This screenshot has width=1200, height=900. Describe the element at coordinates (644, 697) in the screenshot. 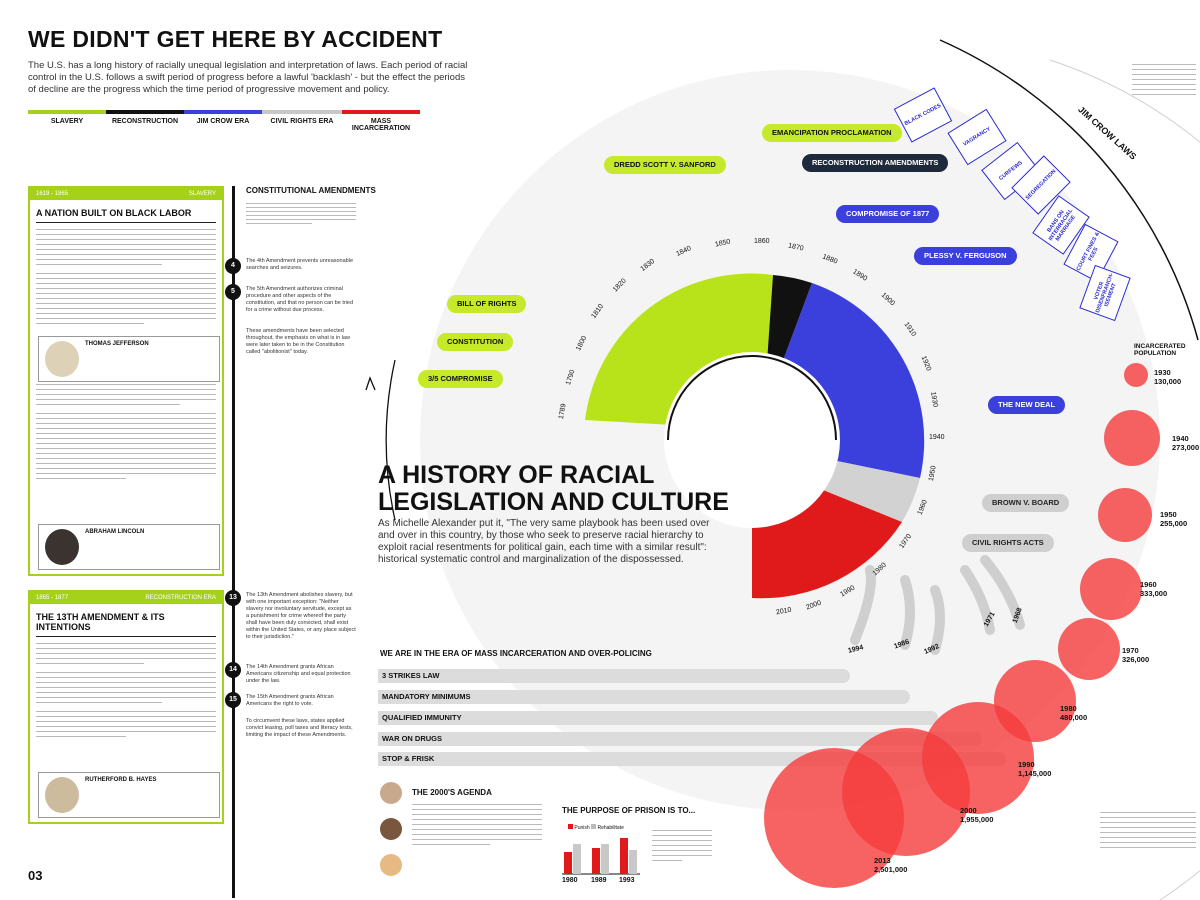

I see `policy-mandatory-minimums: MANDATORY MINIMUMS` at that location.